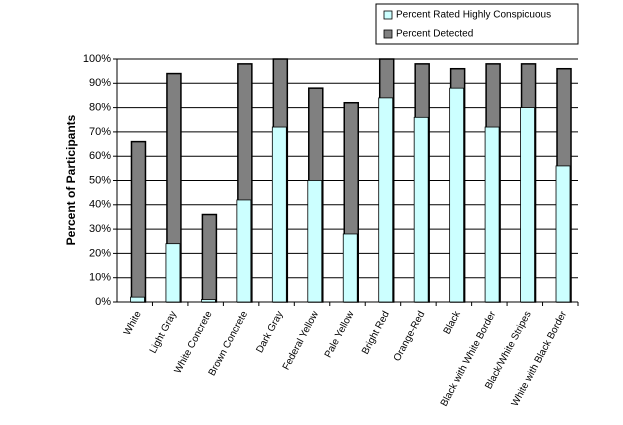 The image size is (623, 425). What do you see at coordinates (97, 59) in the screenshot?
I see `y-tick-label: 100%` at bounding box center [97, 59].